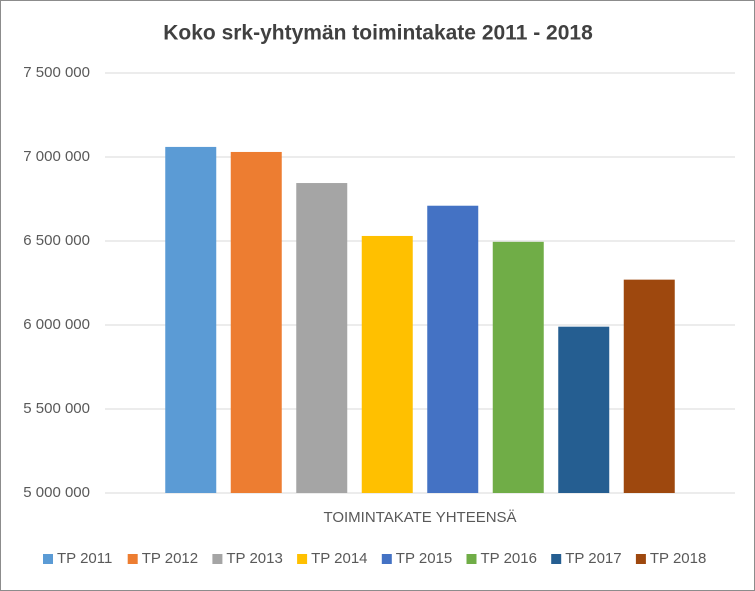 This screenshot has height=591, width=755. Describe the element at coordinates (56, 492) in the screenshot. I see `y-tick-label: 5 000 000` at that location.